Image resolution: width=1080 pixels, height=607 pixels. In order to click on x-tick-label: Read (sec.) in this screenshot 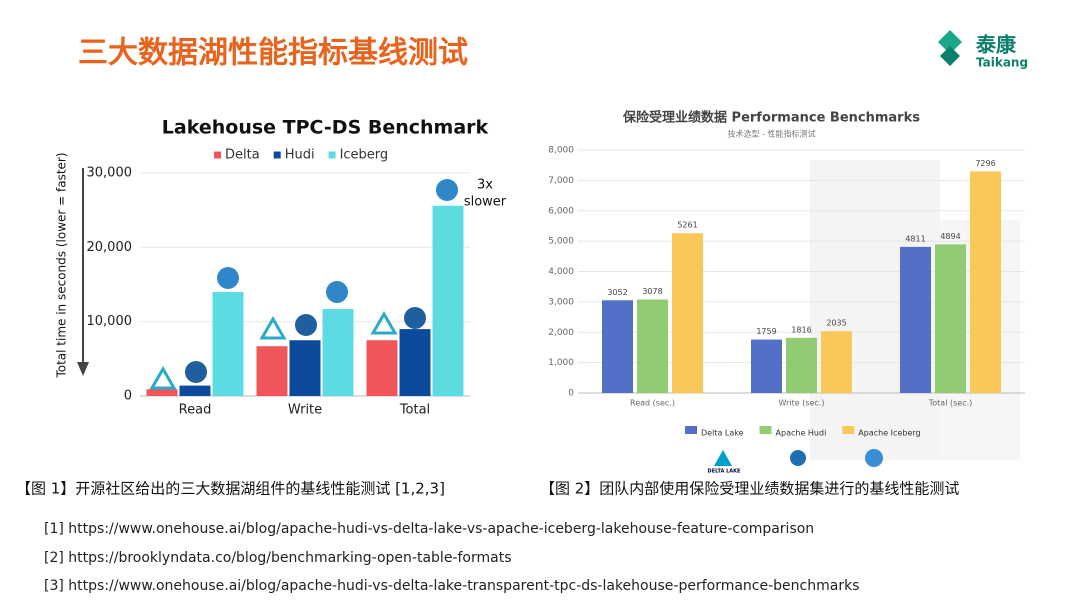, I will do `click(652, 403)`.